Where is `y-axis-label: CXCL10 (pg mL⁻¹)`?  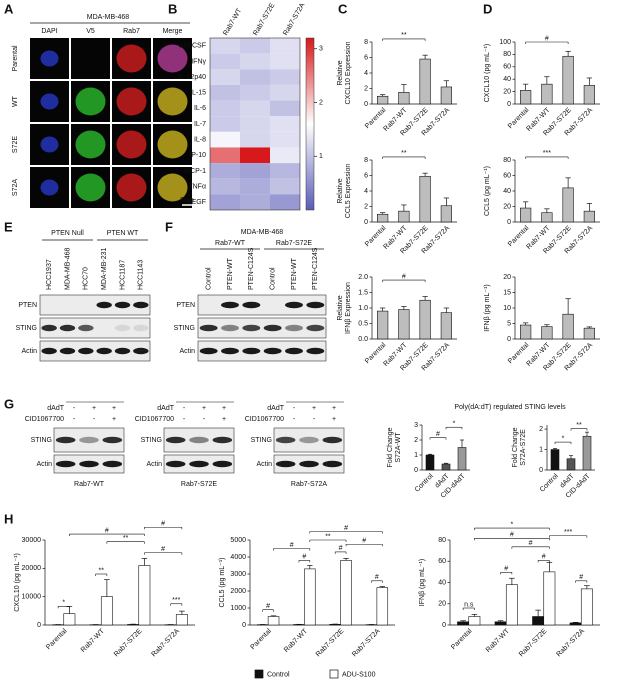 y-axis-label: CXCL10 (pg mL⁻¹) is located at coordinates (17, 582).